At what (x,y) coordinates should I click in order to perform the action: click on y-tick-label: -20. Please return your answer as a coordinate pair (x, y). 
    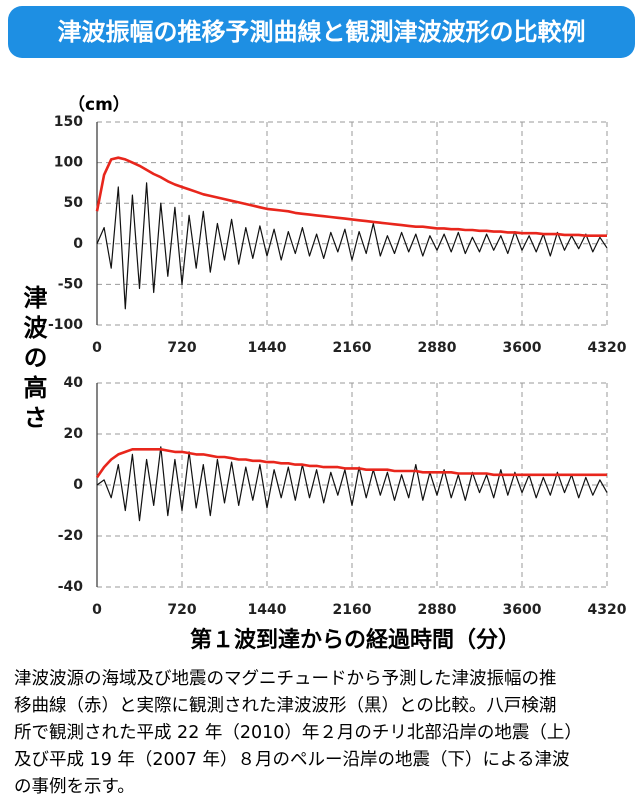
    Looking at the image, I should click on (71, 536).